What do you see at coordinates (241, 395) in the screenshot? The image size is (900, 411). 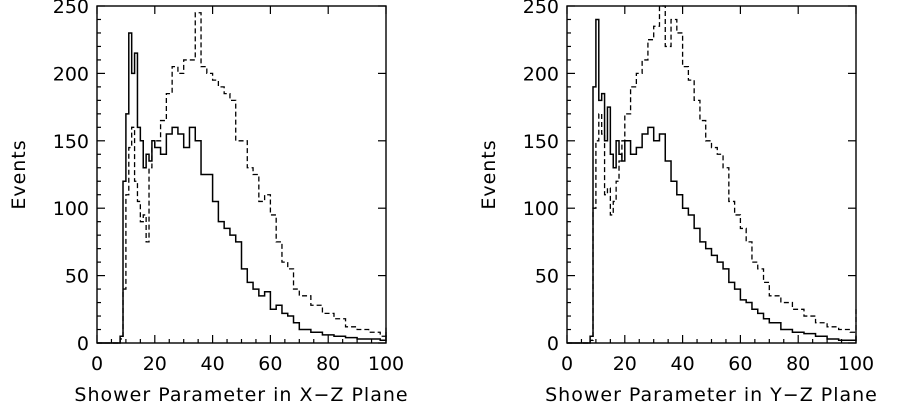 I see `x-axis-label: Shower Parameter in X−Z Plane` at bounding box center [241, 395].